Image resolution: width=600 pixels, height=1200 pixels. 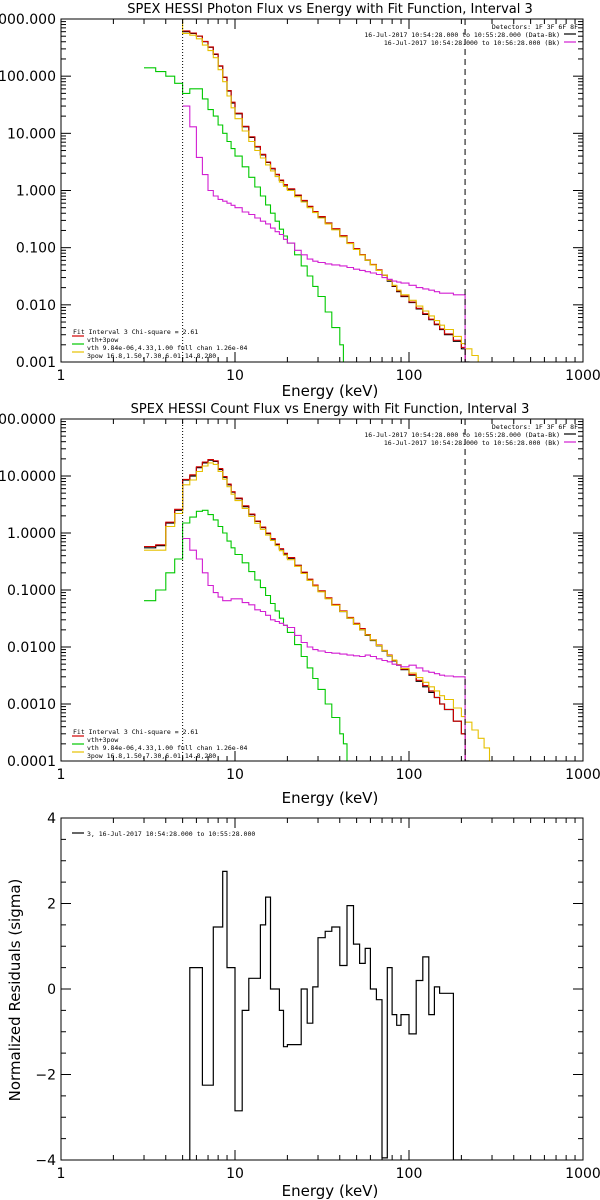 I want to click on y-tick-label: 0.001, so click(x=36, y=363).